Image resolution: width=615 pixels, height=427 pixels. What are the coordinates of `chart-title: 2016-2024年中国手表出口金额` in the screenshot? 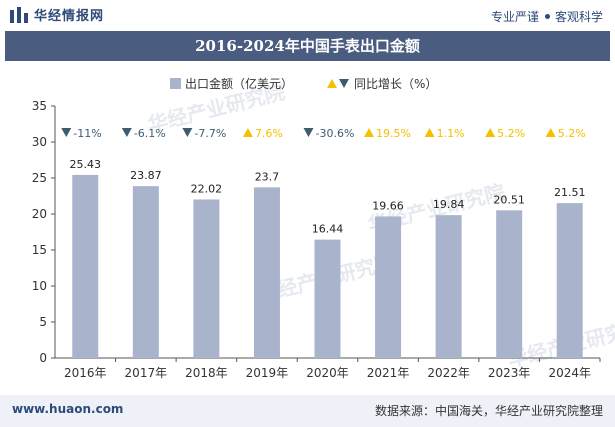 It's located at (307, 46).